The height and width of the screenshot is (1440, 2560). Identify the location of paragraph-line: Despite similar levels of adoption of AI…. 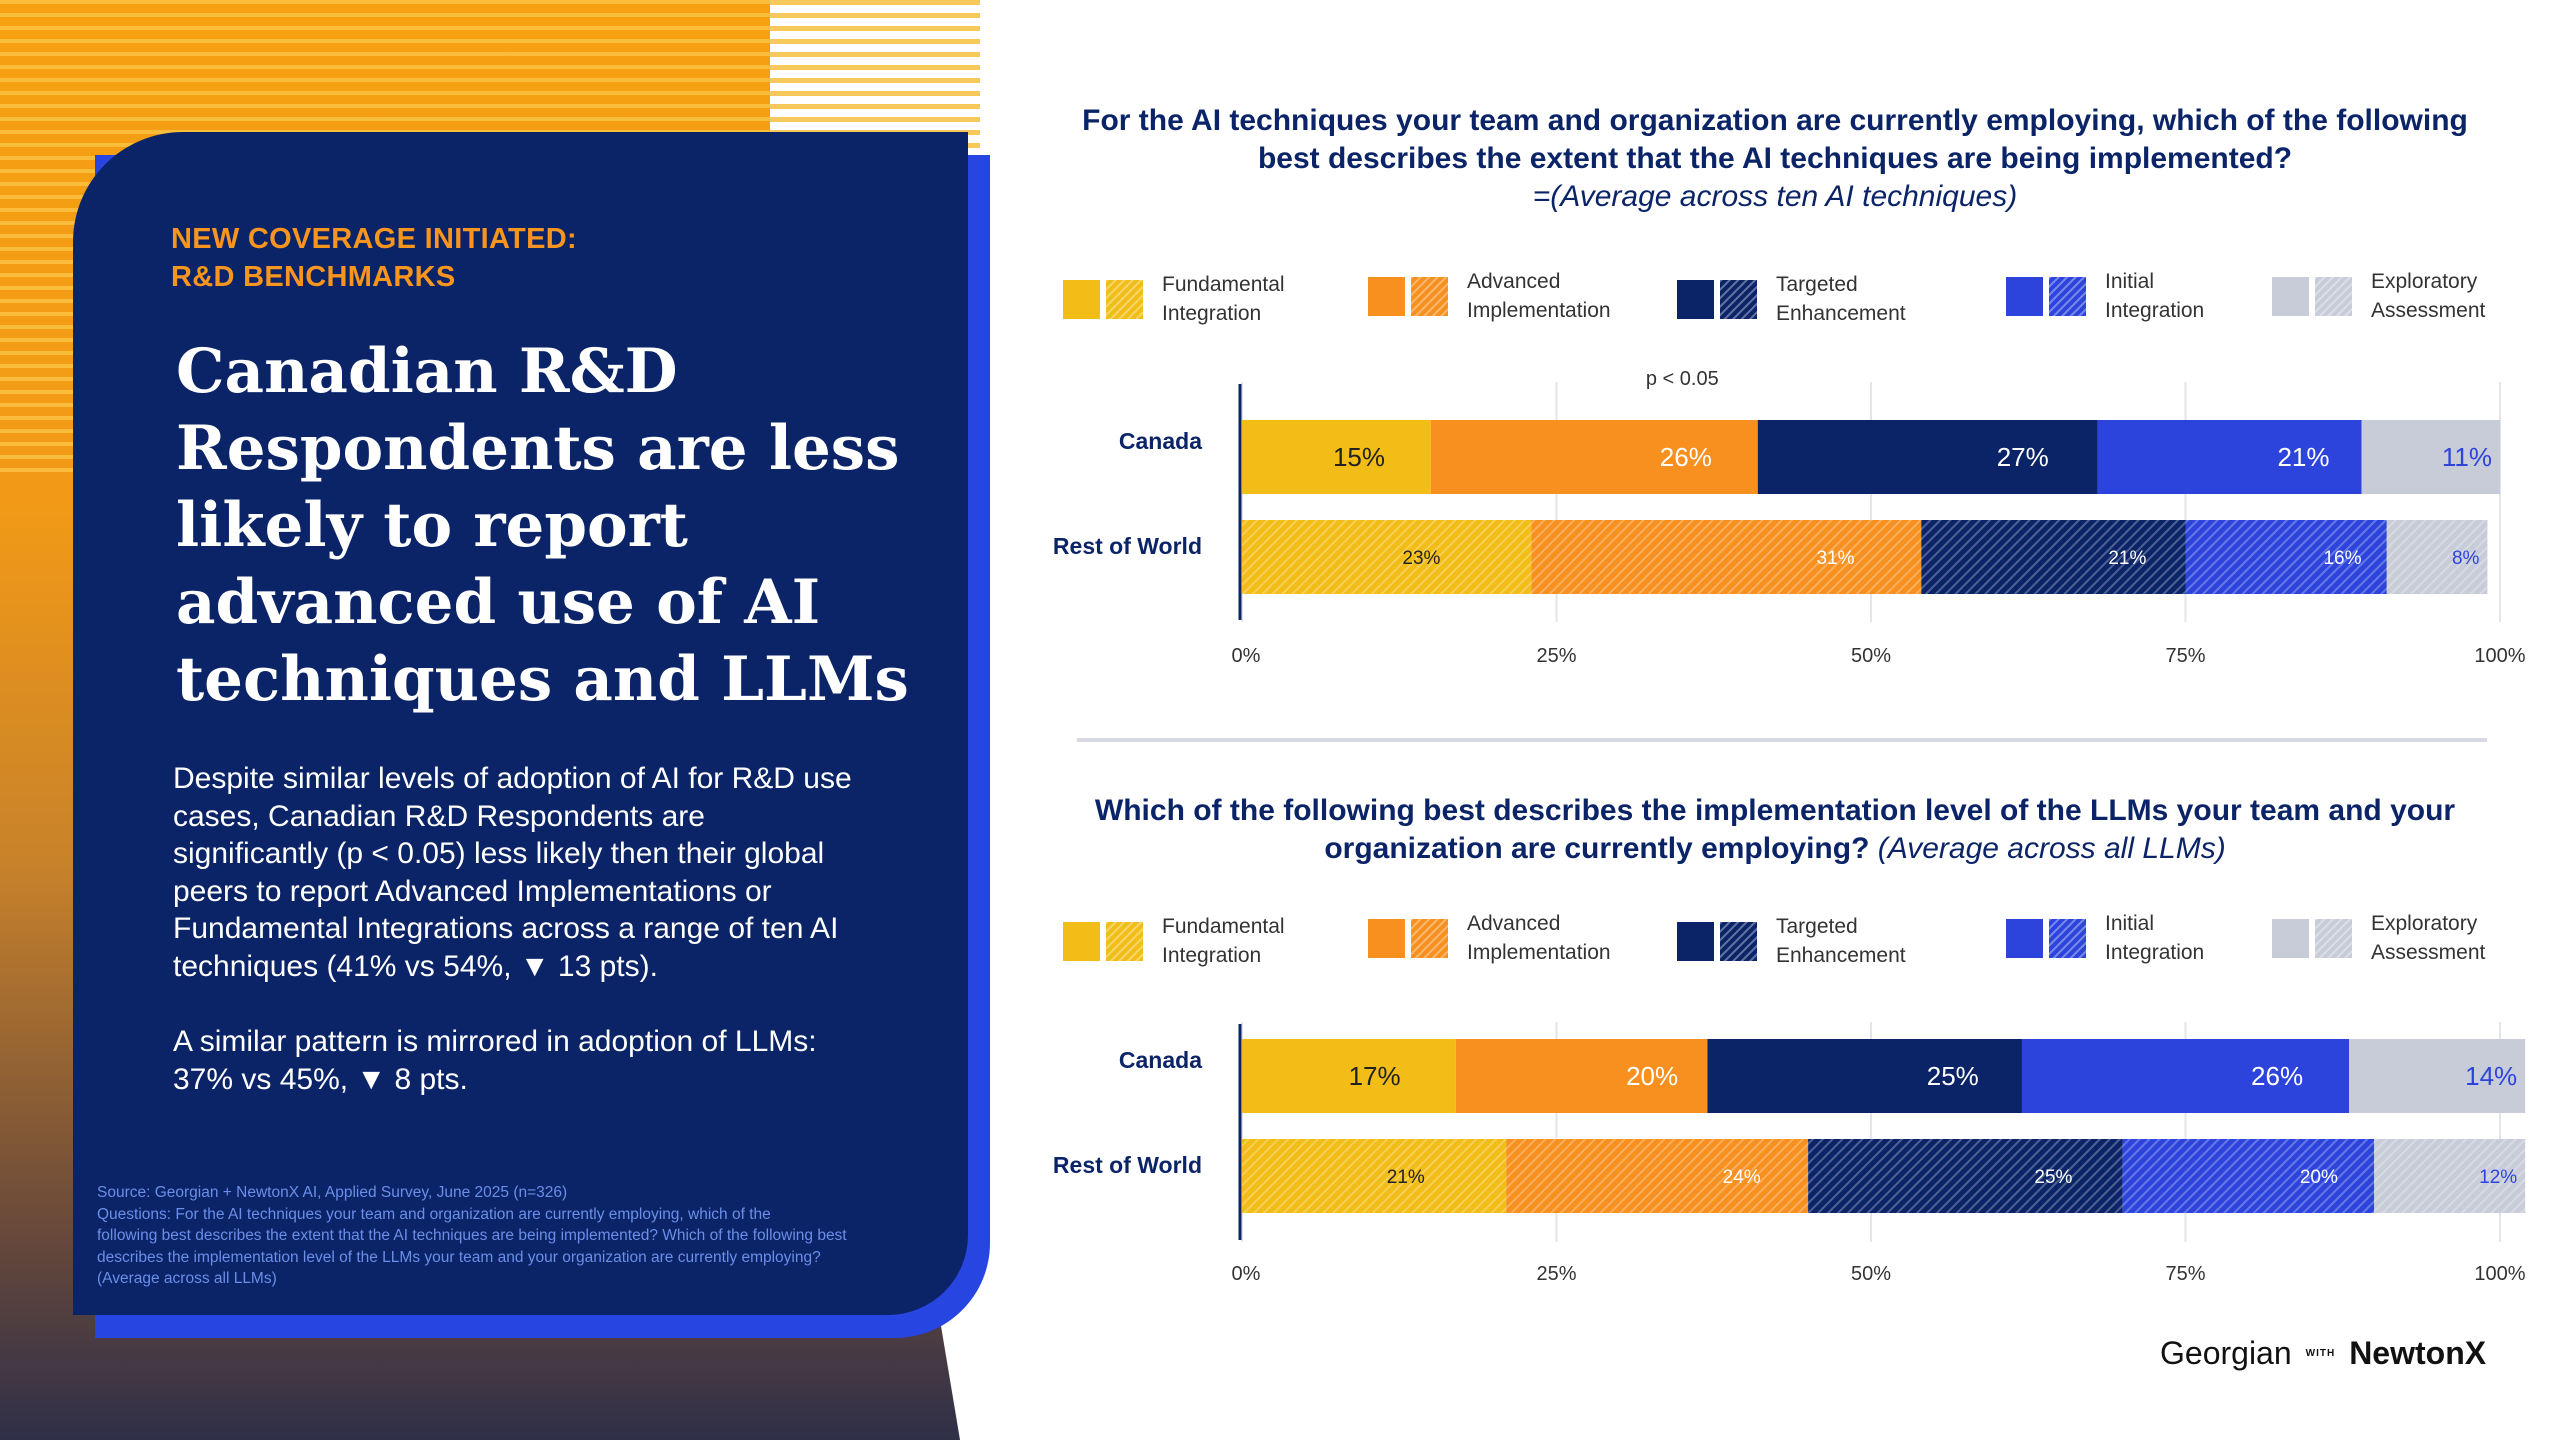
(512, 778).